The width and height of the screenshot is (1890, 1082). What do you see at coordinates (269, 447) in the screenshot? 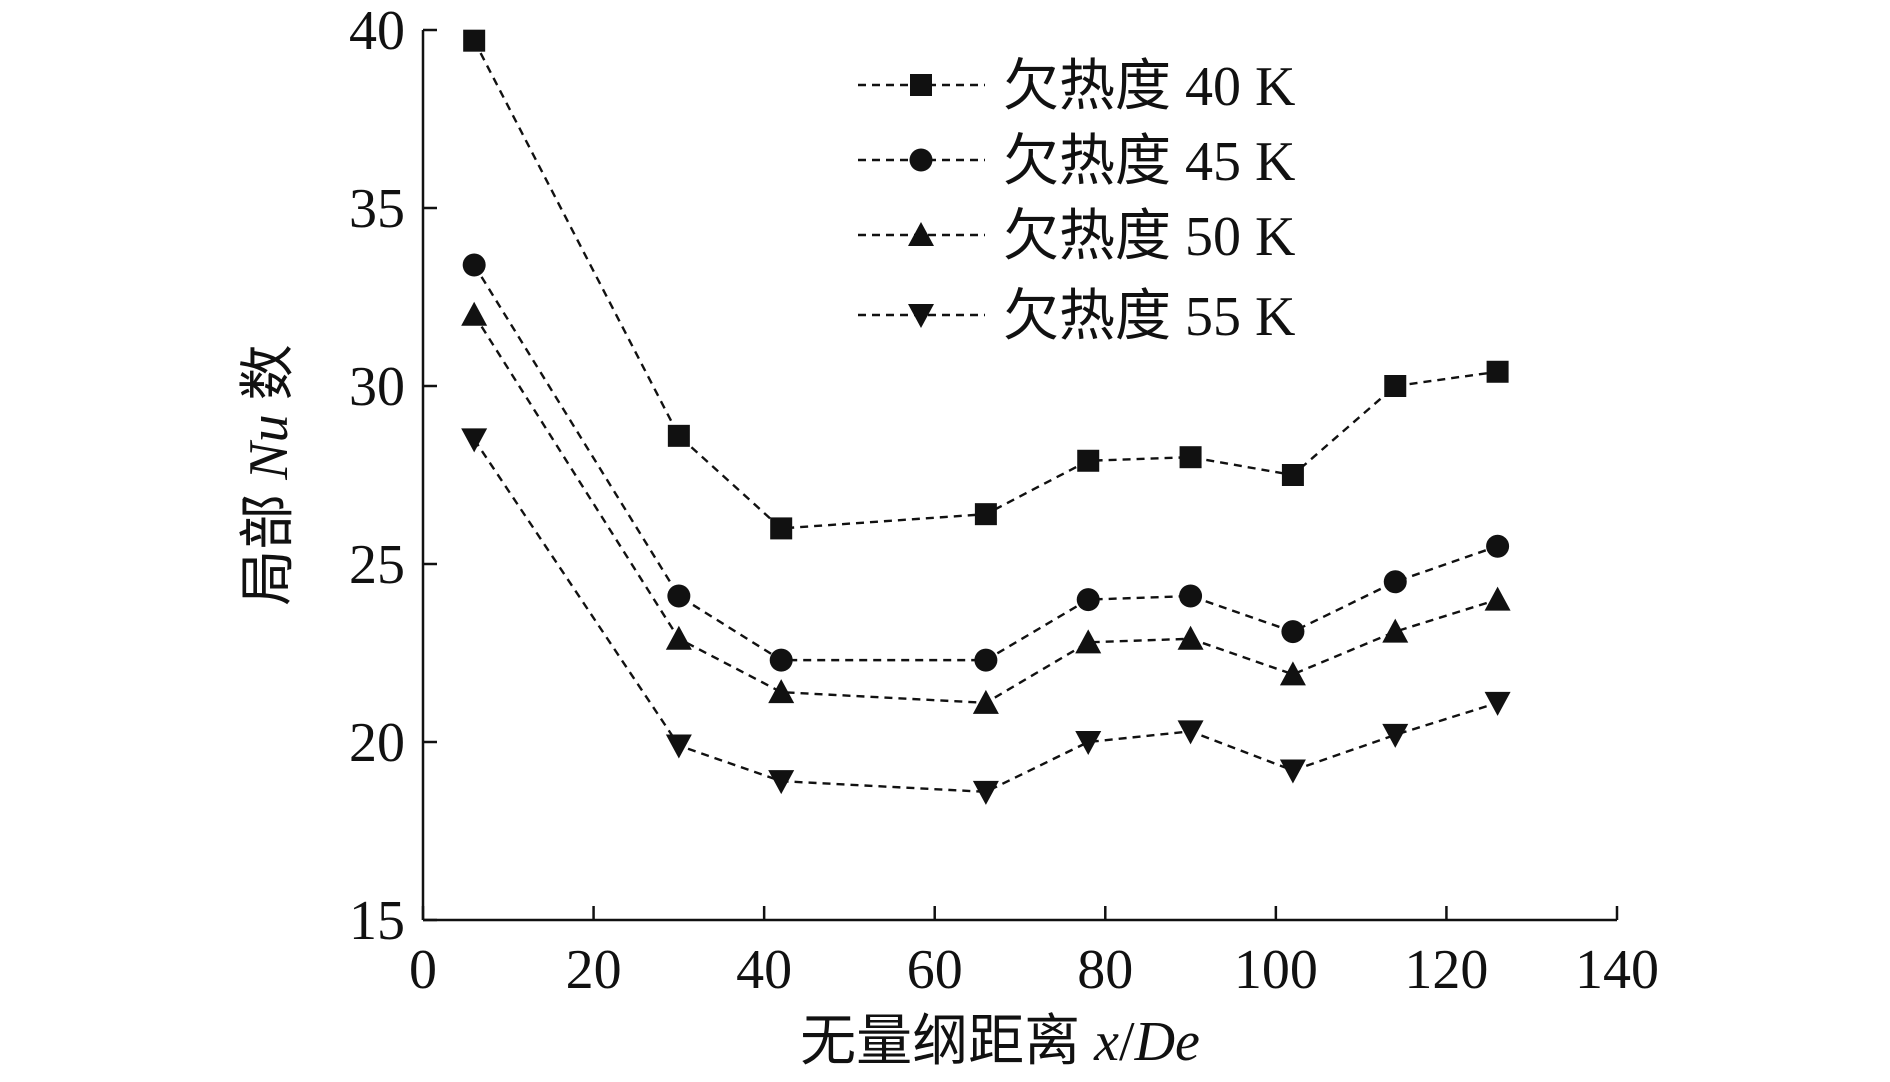
I see `y-axis-title-italic: Nu` at bounding box center [269, 447].